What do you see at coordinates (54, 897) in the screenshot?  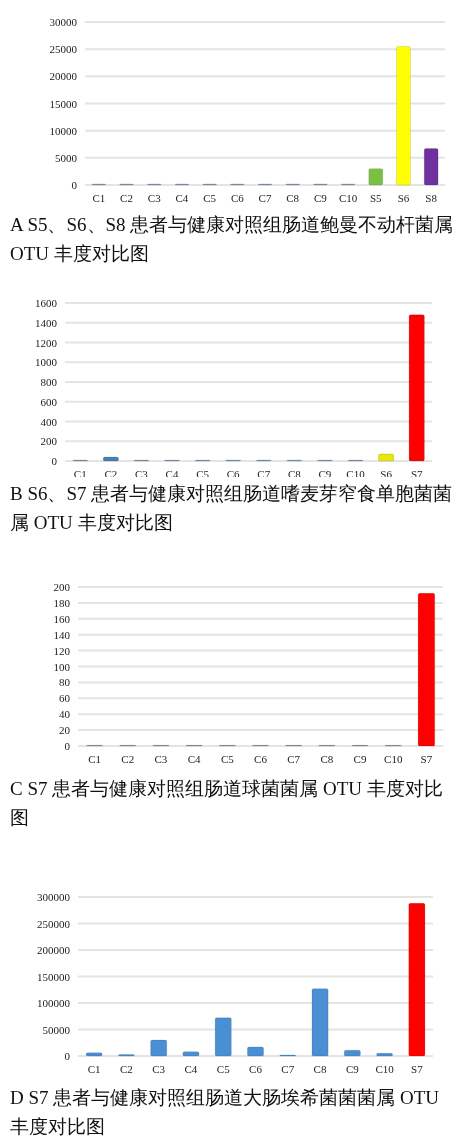 I see `y-tick-label: 300000` at bounding box center [54, 897].